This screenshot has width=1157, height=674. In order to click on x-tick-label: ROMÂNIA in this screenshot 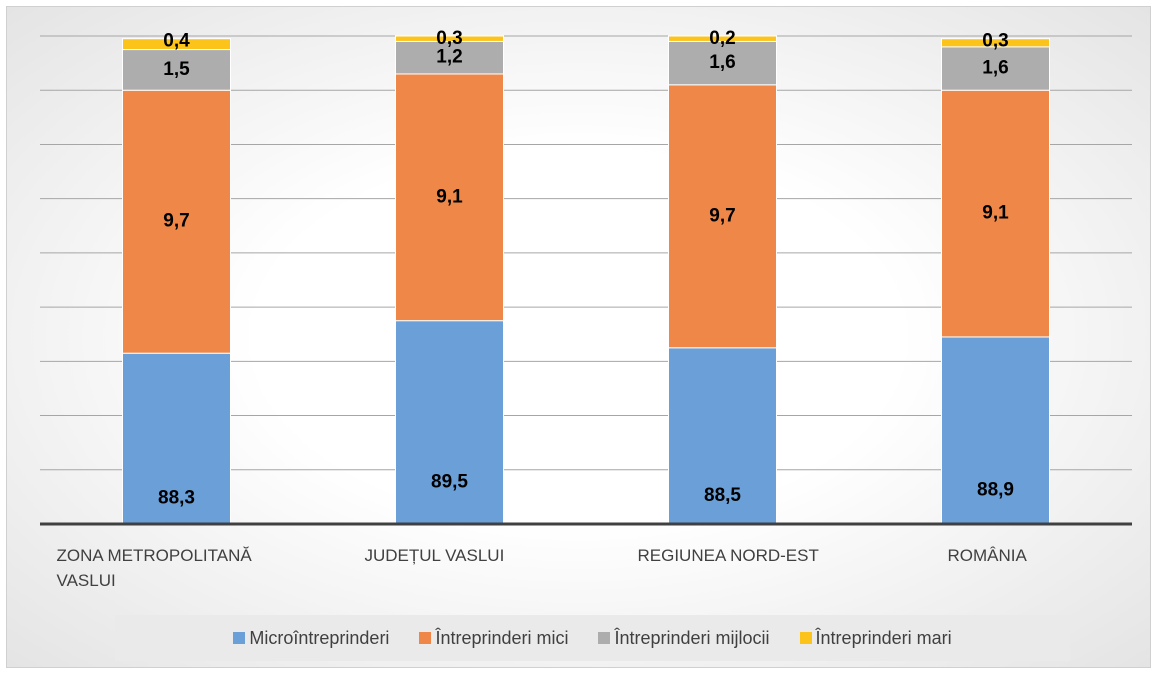, I will do `click(987, 555)`.